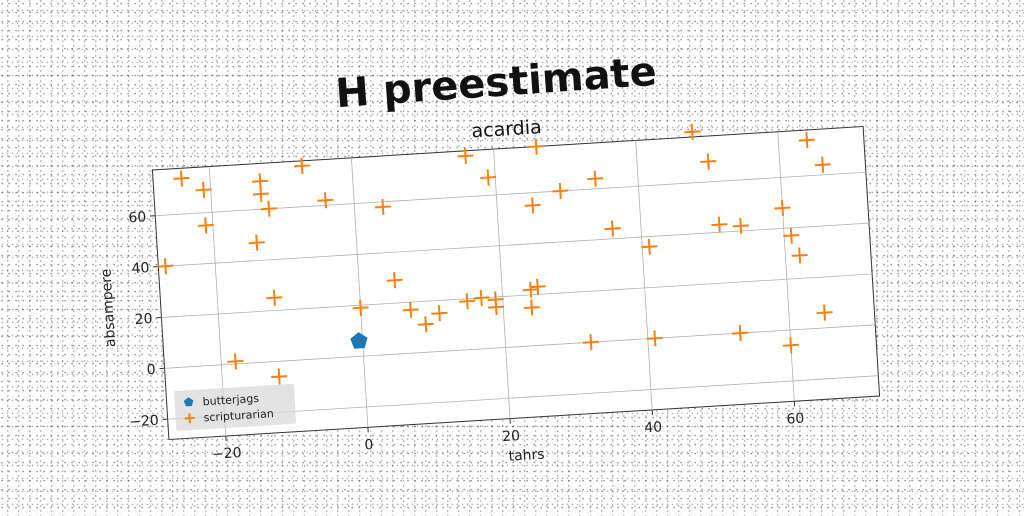 This screenshot has height=516, width=1024. Describe the element at coordinates (140, 268) in the screenshot. I see `y-tick-label: 40` at that location.